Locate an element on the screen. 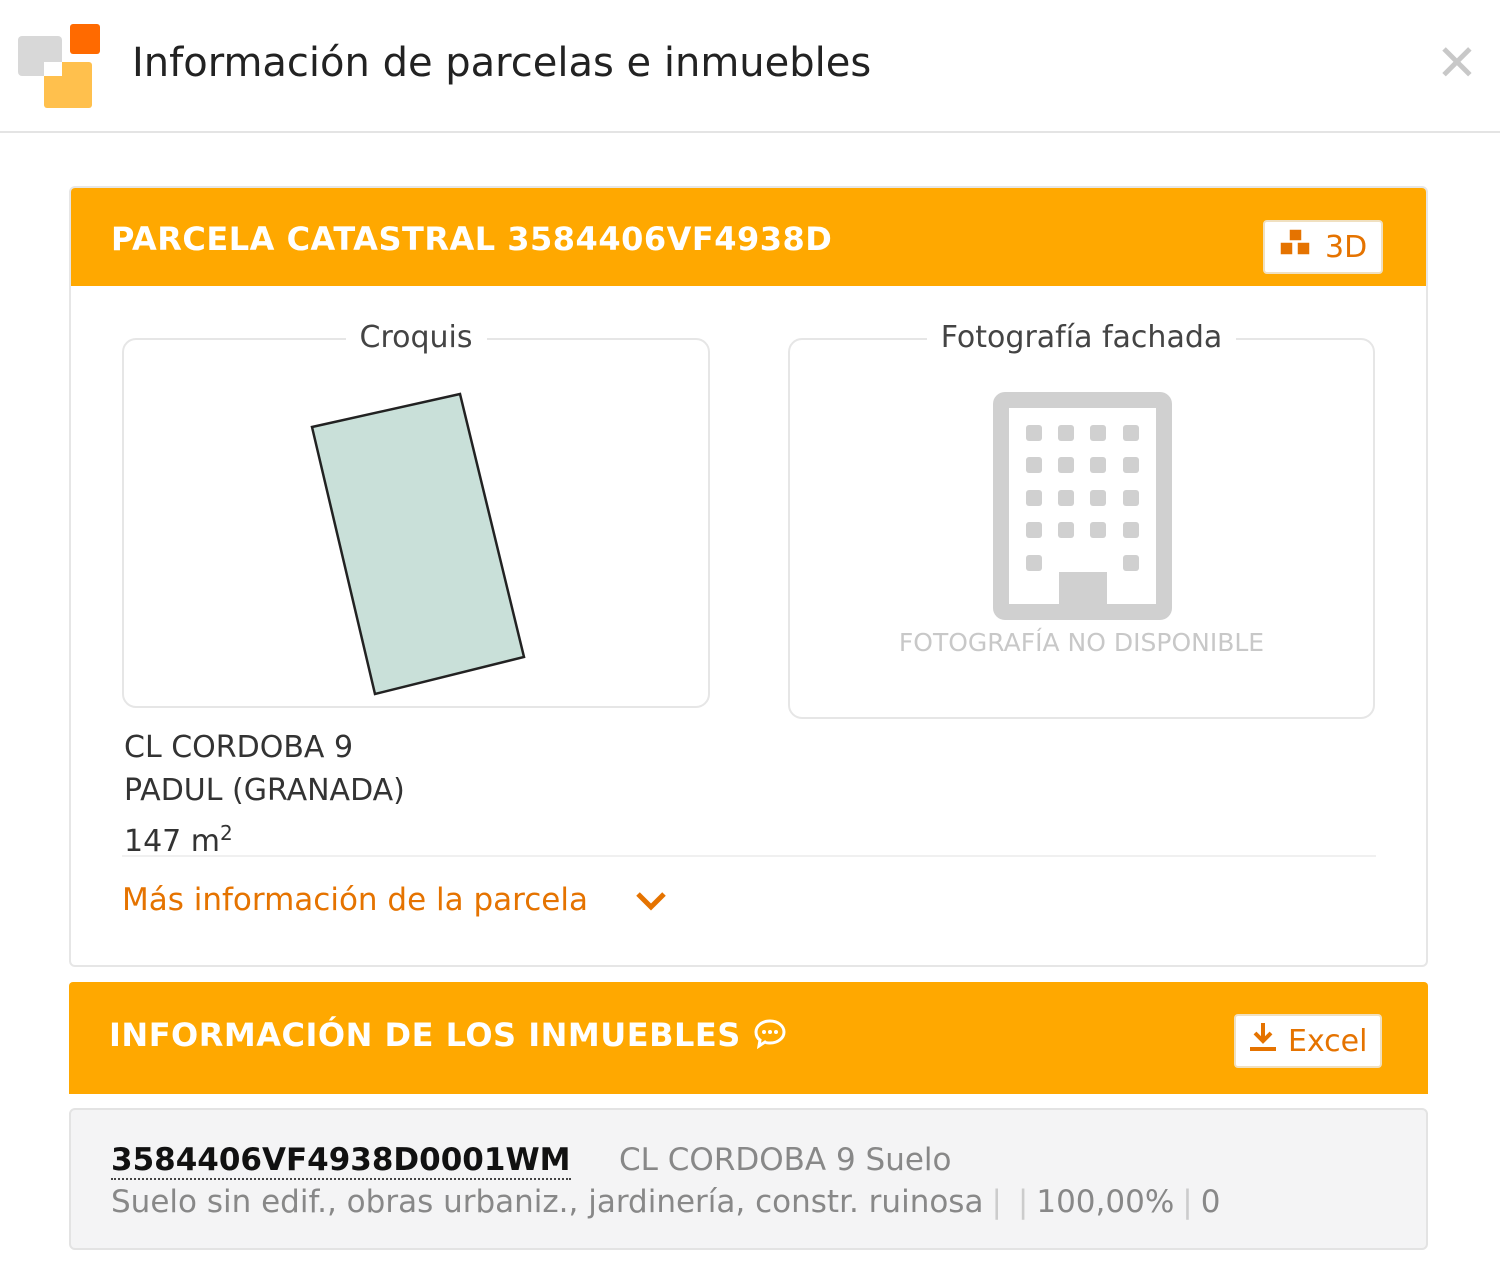  inmueble-participation: 100,00% is located at coordinates (1105, 1202).